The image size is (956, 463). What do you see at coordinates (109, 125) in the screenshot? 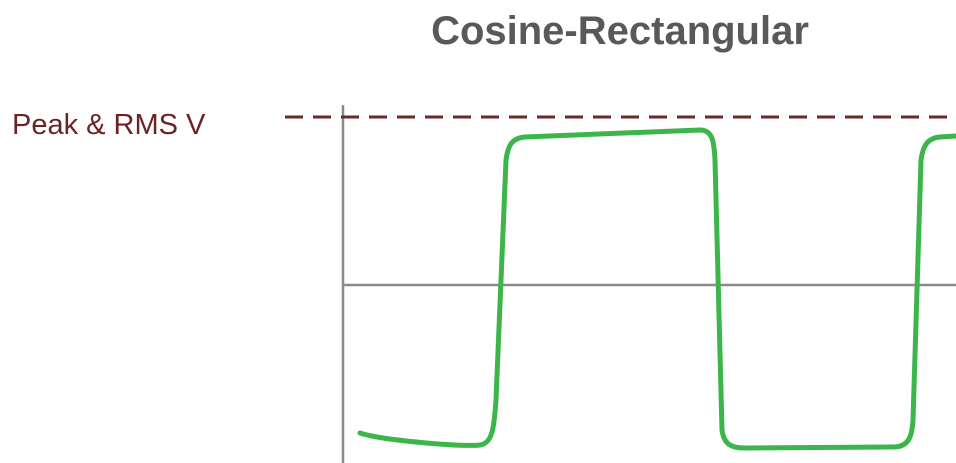
I see `peak-label: Peak & RMS V` at bounding box center [109, 125].